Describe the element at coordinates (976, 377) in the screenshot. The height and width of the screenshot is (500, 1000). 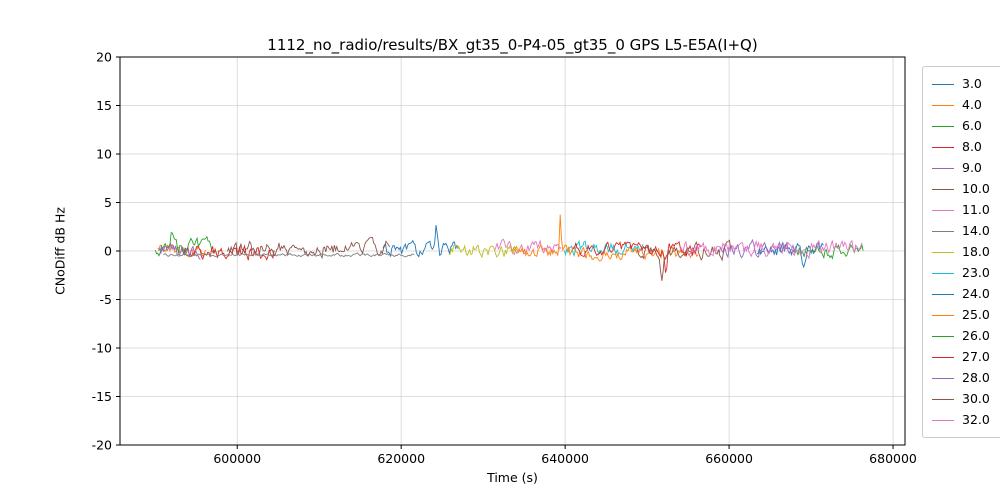
I see `legend-label: 28.0` at that location.